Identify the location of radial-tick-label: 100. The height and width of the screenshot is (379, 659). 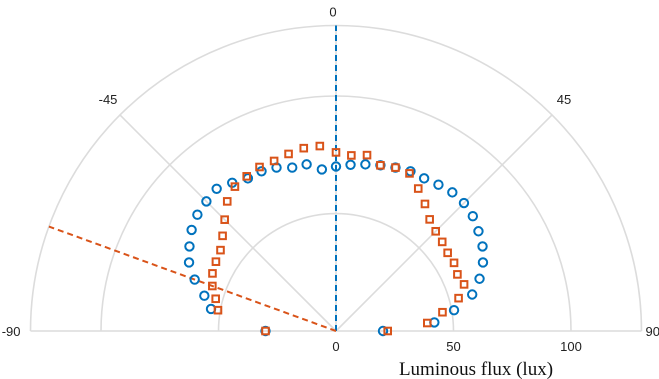
(571, 346).